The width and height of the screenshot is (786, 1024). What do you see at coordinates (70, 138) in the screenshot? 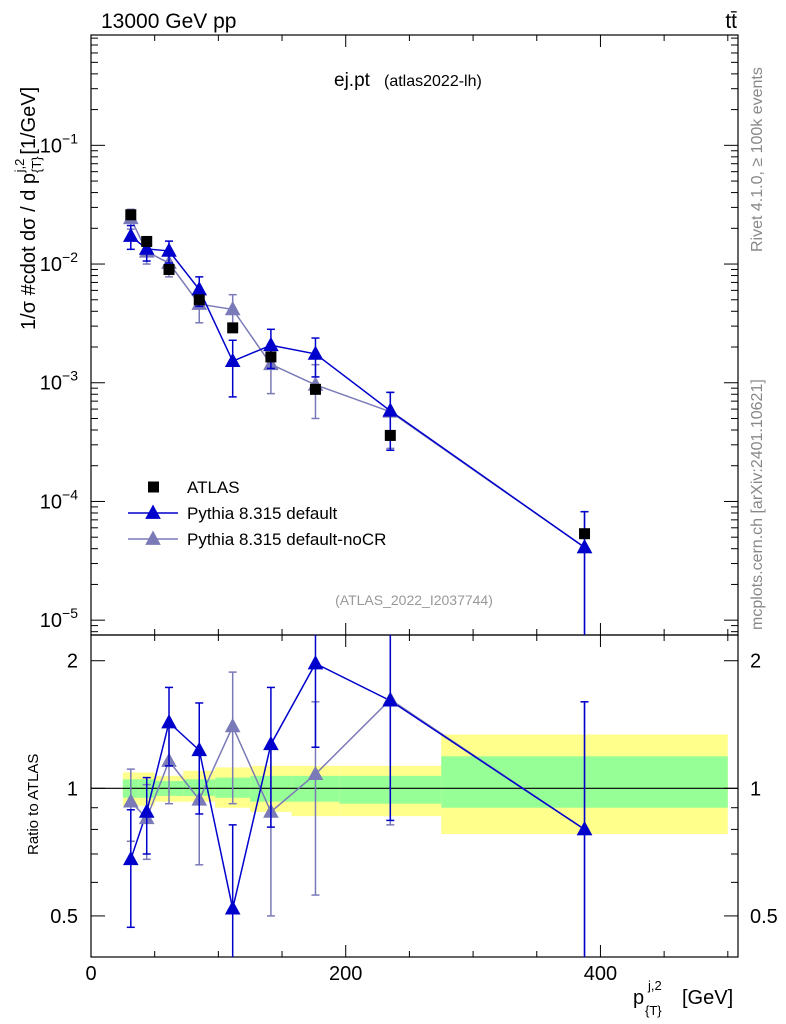
I see `y-tick-label-exp: −1` at bounding box center [70, 138].